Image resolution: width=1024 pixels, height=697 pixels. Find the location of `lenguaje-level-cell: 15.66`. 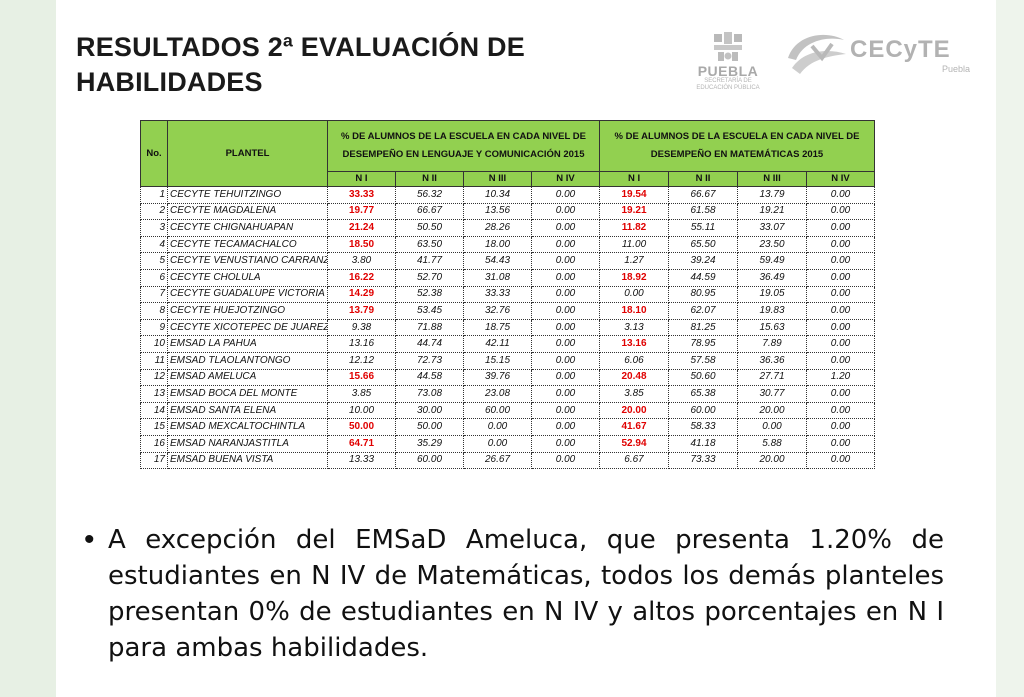

lenguaje-level-cell: 15.66 is located at coordinates (361, 377).